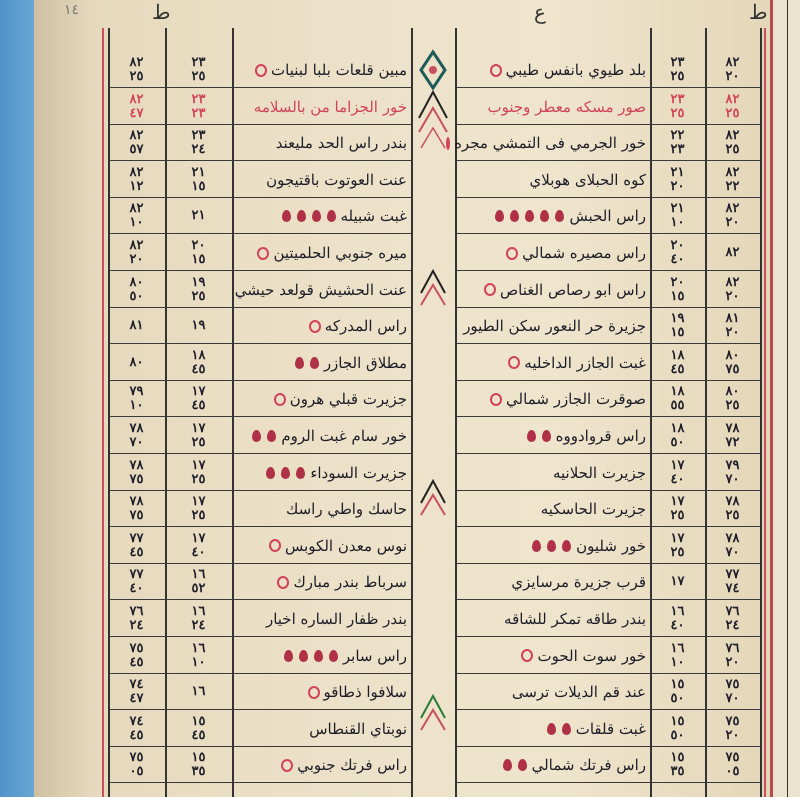  I want to click on table-row: كوه الحبلاى هوبلاي ٢١ ٢٠ ٨٢ ٢٢, so click(607, 180).